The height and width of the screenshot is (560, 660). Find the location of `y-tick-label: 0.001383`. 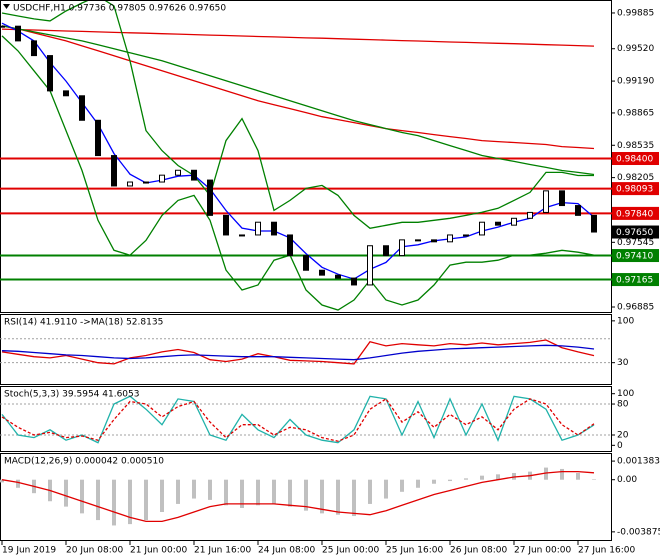

y-tick-label: 0.001383 is located at coordinates (638, 462).